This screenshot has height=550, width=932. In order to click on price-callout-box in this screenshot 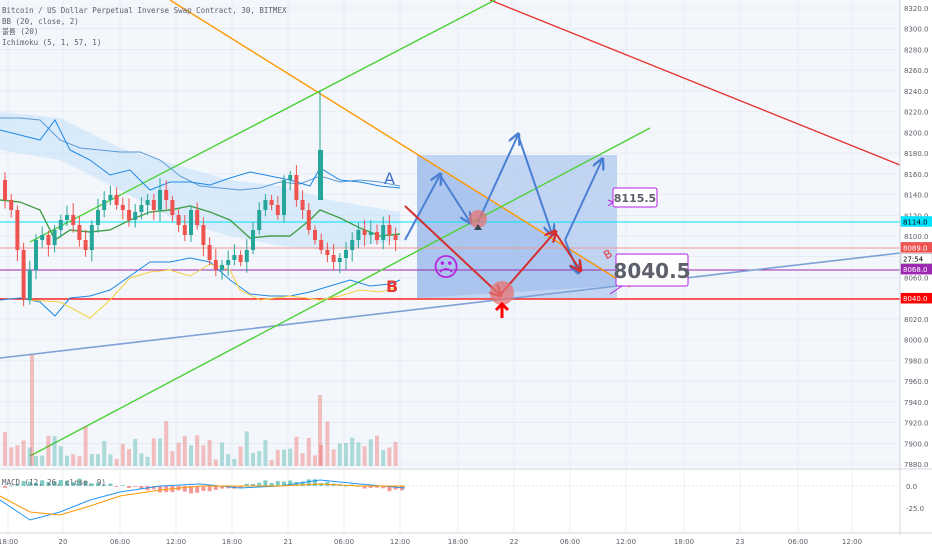, I will do `click(652, 270)`.